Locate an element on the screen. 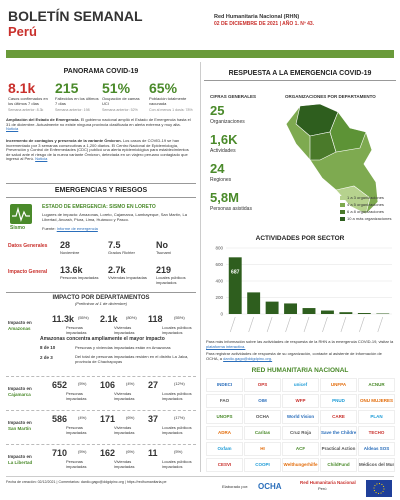  value: 586 is located at coordinates (60, 419).